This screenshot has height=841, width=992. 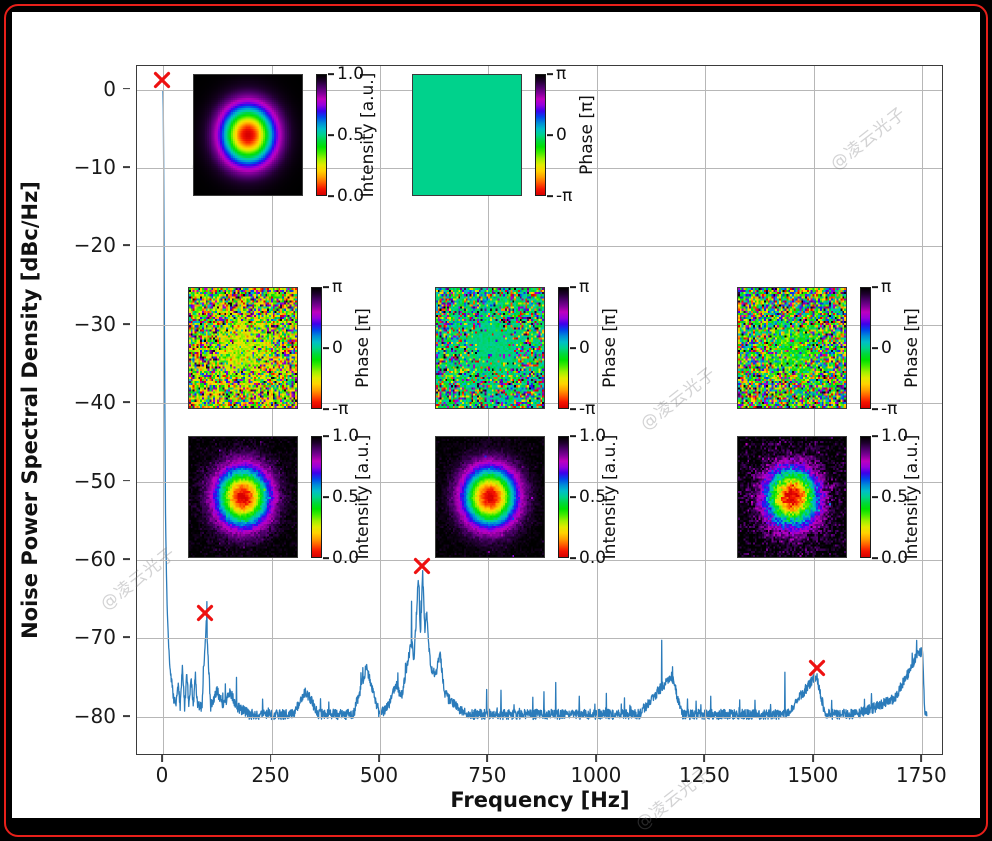 What do you see at coordinates (316, 348) in the screenshot?
I see `inset-phase-left-colorbar` at bounding box center [316, 348].